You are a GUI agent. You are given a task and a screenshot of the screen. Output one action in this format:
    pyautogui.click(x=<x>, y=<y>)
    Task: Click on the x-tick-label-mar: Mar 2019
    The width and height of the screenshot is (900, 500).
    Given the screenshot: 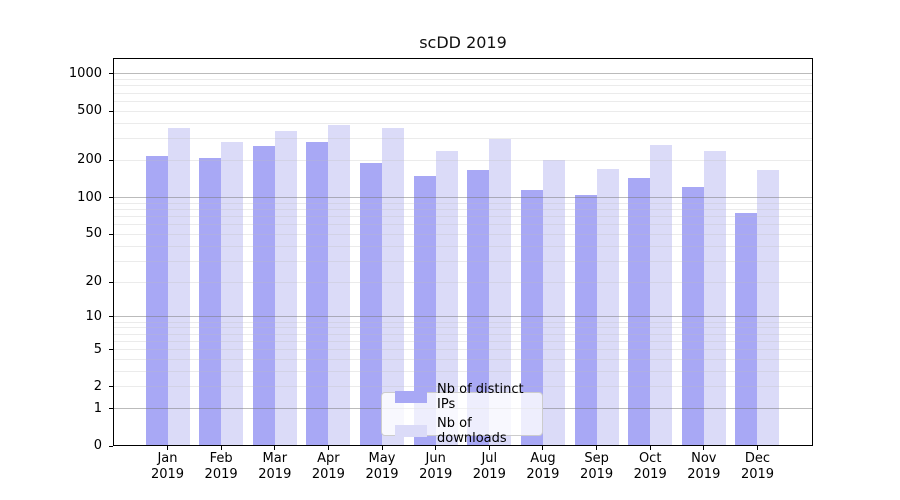 What is the action you would take?
    pyautogui.click(x=275, y=466)
    